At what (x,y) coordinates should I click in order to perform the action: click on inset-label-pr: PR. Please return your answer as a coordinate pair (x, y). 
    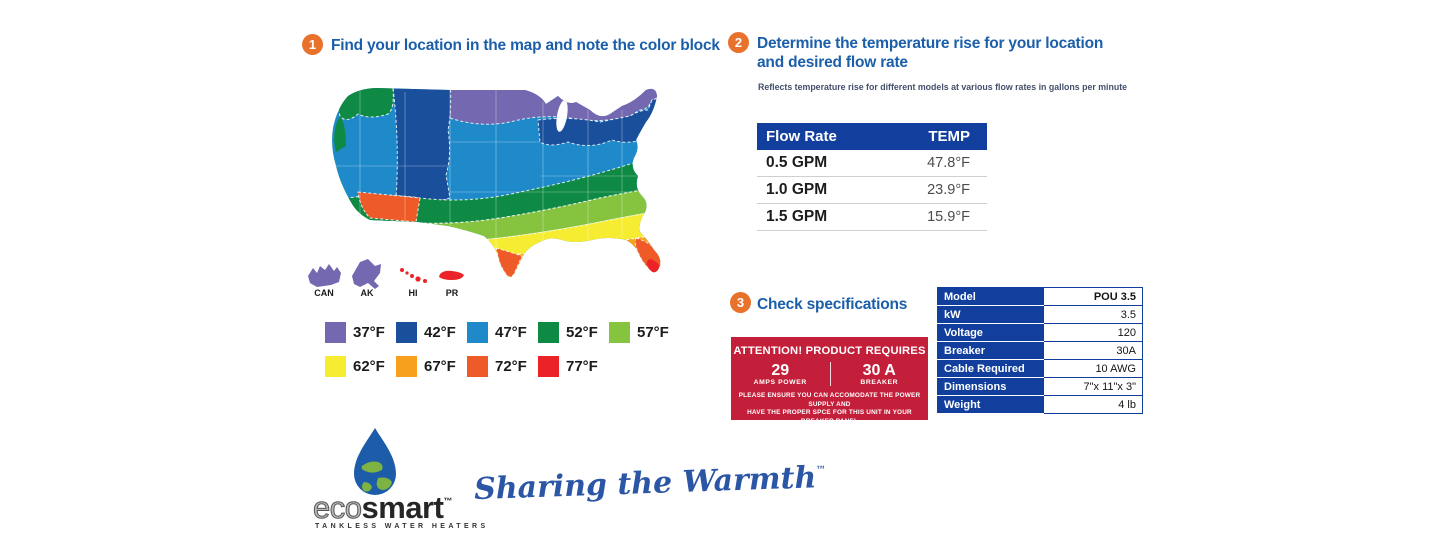
    Looking at the image, I should click on (452, 293).